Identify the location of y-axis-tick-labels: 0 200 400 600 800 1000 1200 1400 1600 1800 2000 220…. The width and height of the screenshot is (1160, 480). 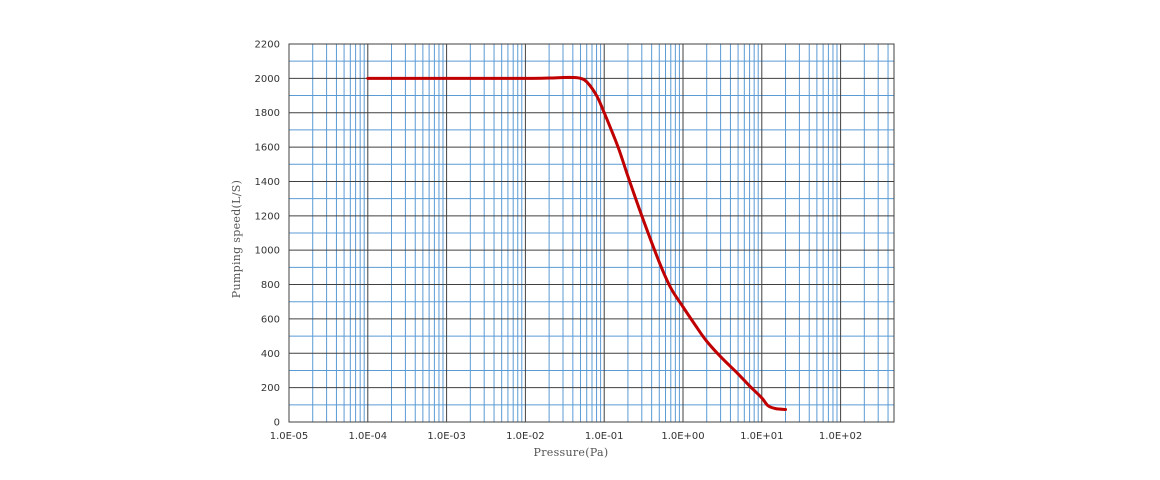
(267, 234).